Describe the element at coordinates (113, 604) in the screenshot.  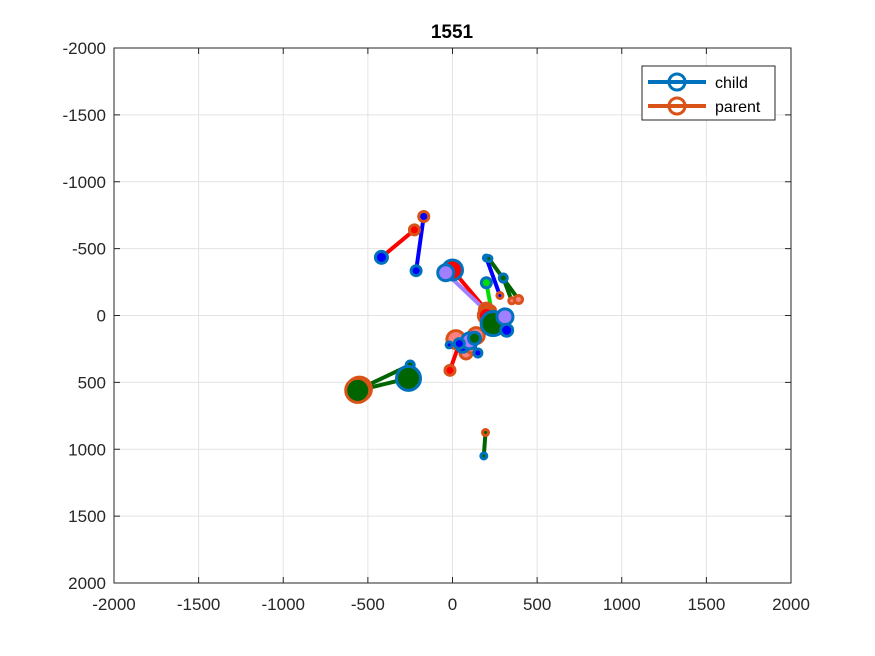
I see `x-tick-label: -2000` at that location.